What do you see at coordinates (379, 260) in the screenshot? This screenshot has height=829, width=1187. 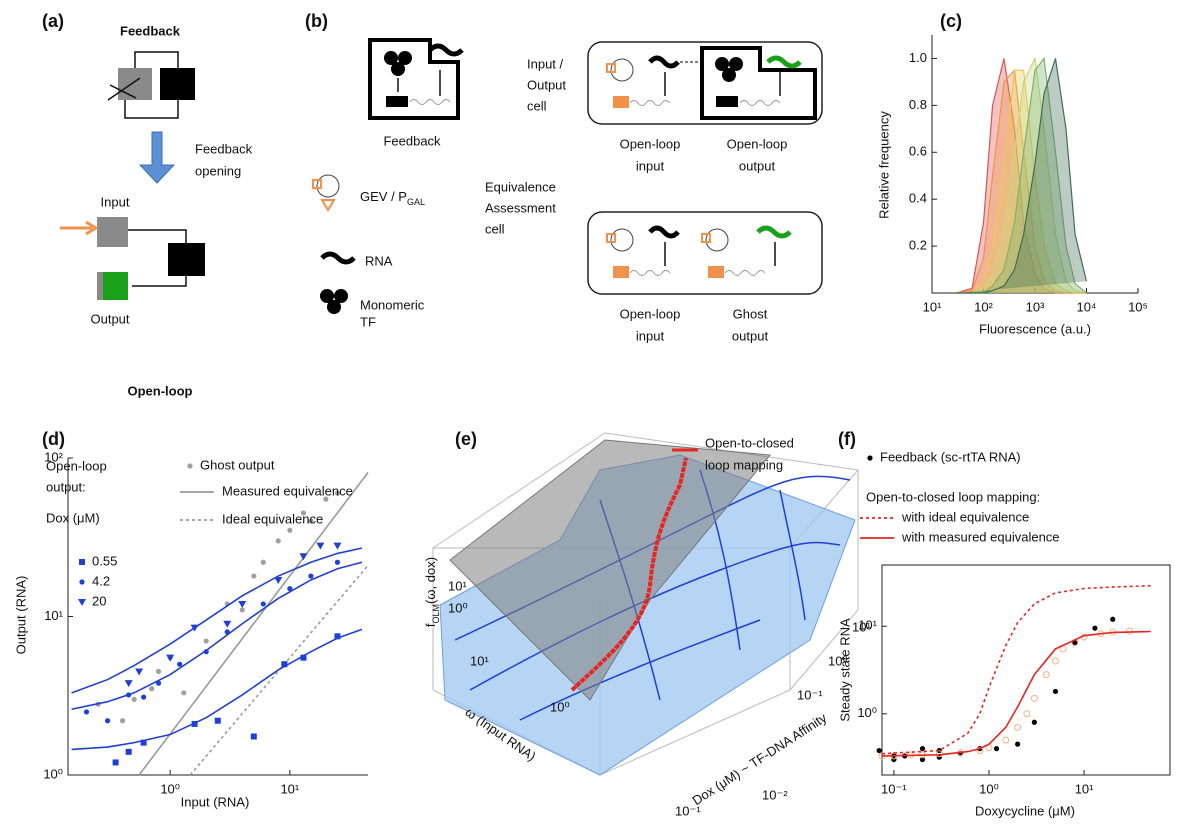 I see `diagram-text: RNA` at bounding box center [379, 260].